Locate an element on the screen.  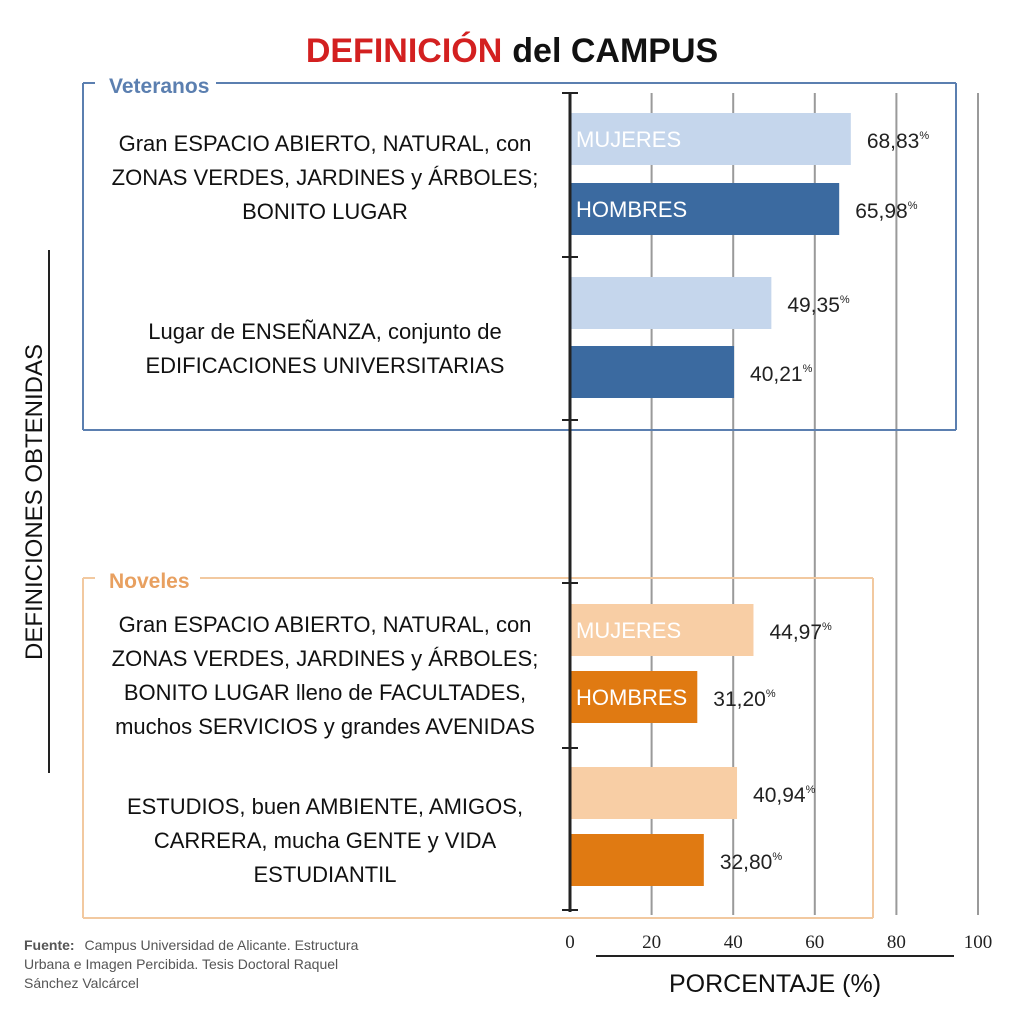
data-label: 31,20% is located at coordinates (744, 699).